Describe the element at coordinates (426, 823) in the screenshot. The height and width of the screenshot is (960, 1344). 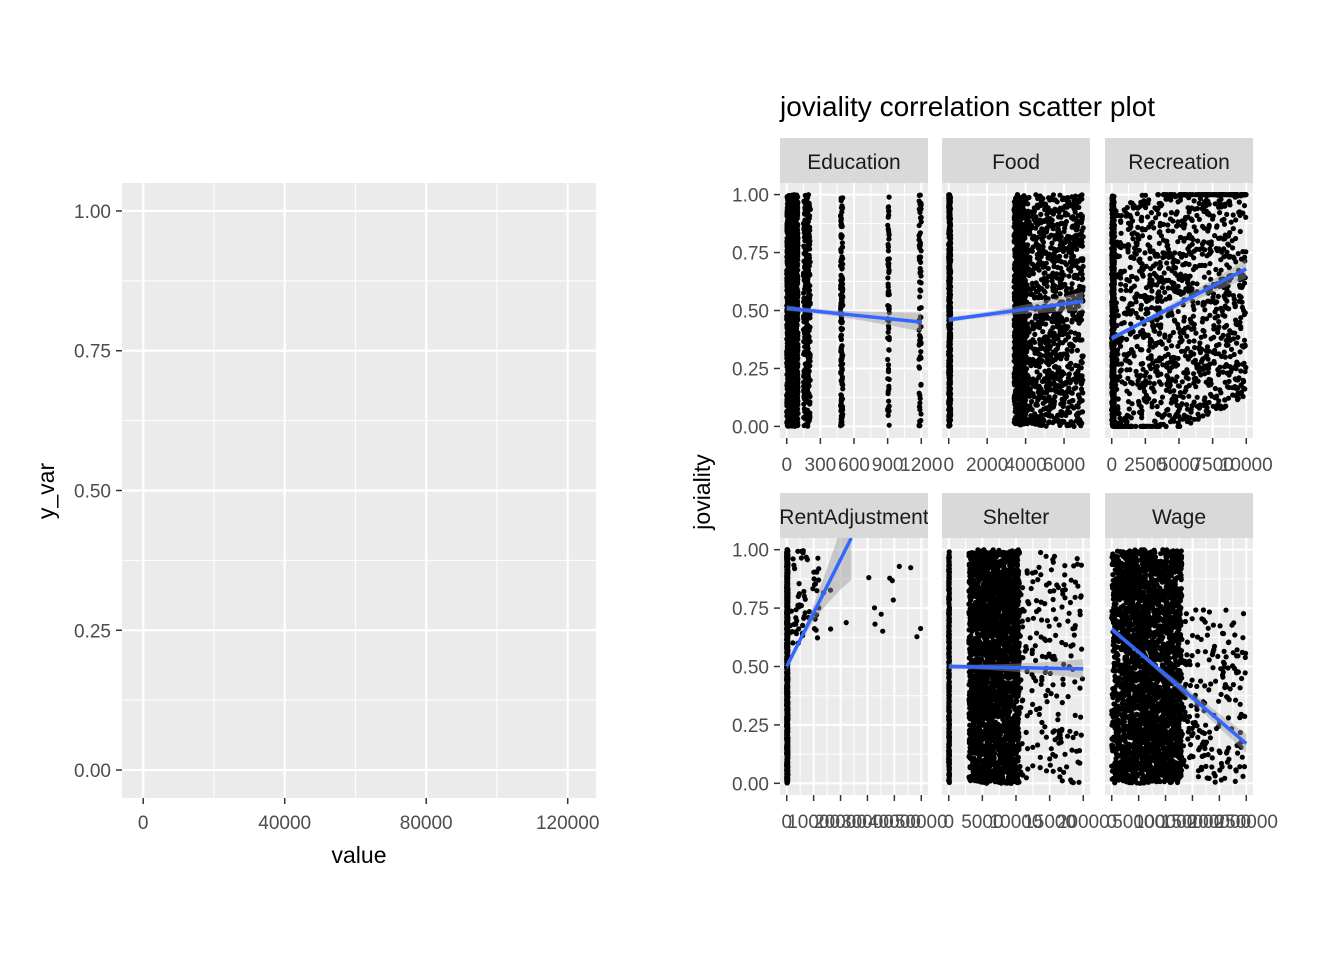
I see `left-x-tick-label: 80000` at that location.